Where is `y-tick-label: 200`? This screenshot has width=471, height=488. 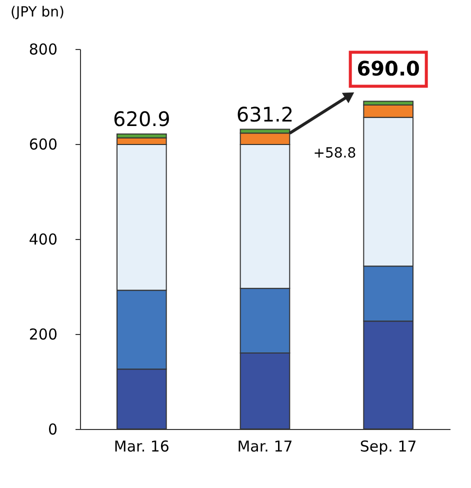
y-tick-label: 200 is located at coordinates (43, 335).